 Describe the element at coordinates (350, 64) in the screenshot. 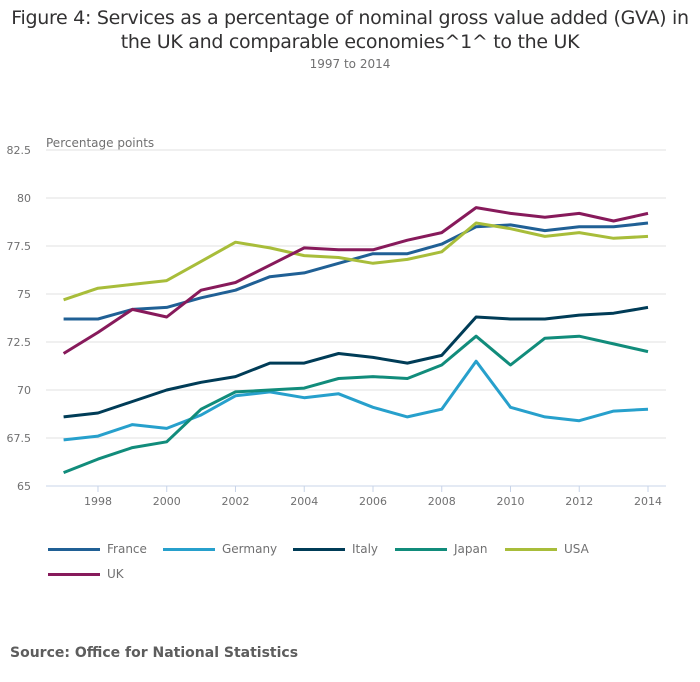

I see `chart-subtitle: 1997 to 2014` at that location.